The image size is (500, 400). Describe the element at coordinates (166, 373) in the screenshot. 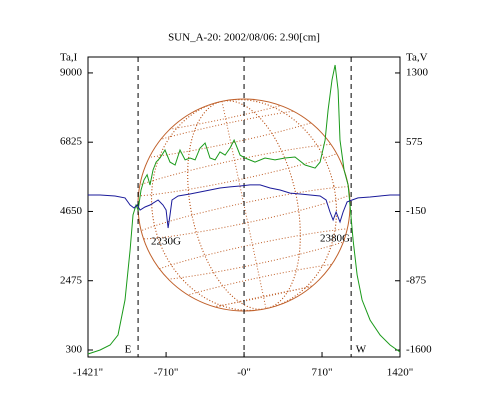

I see `x-tick-label: -710"` at that location.